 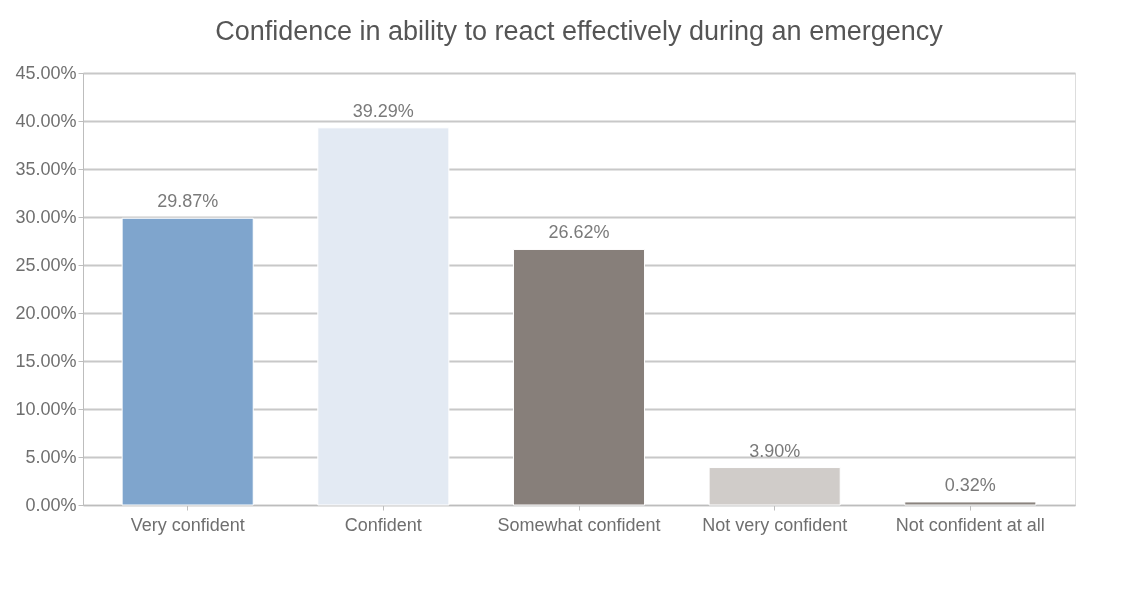 I want to click on data-label: 3.90%, so click(x=775, y=450).